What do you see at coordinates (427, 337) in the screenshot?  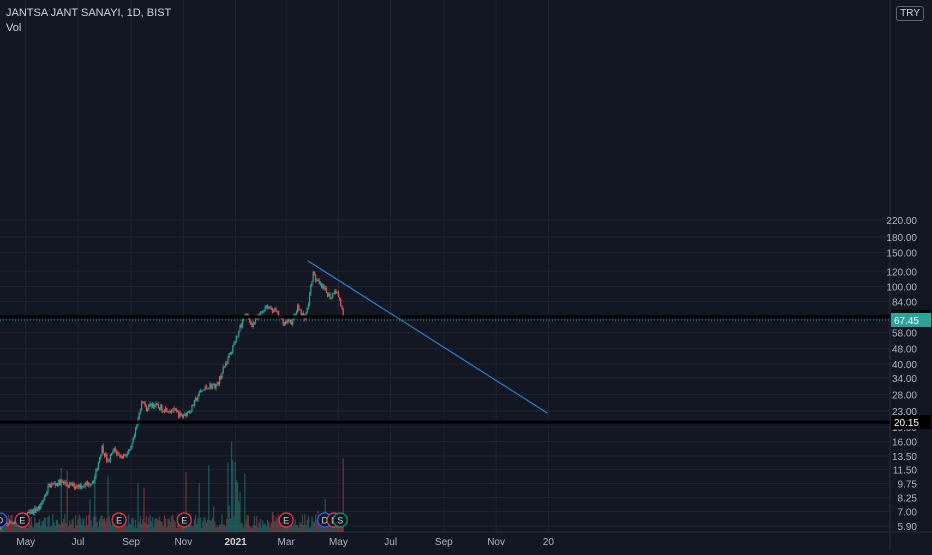 I see `trendline` at bounding box center [427, 337].